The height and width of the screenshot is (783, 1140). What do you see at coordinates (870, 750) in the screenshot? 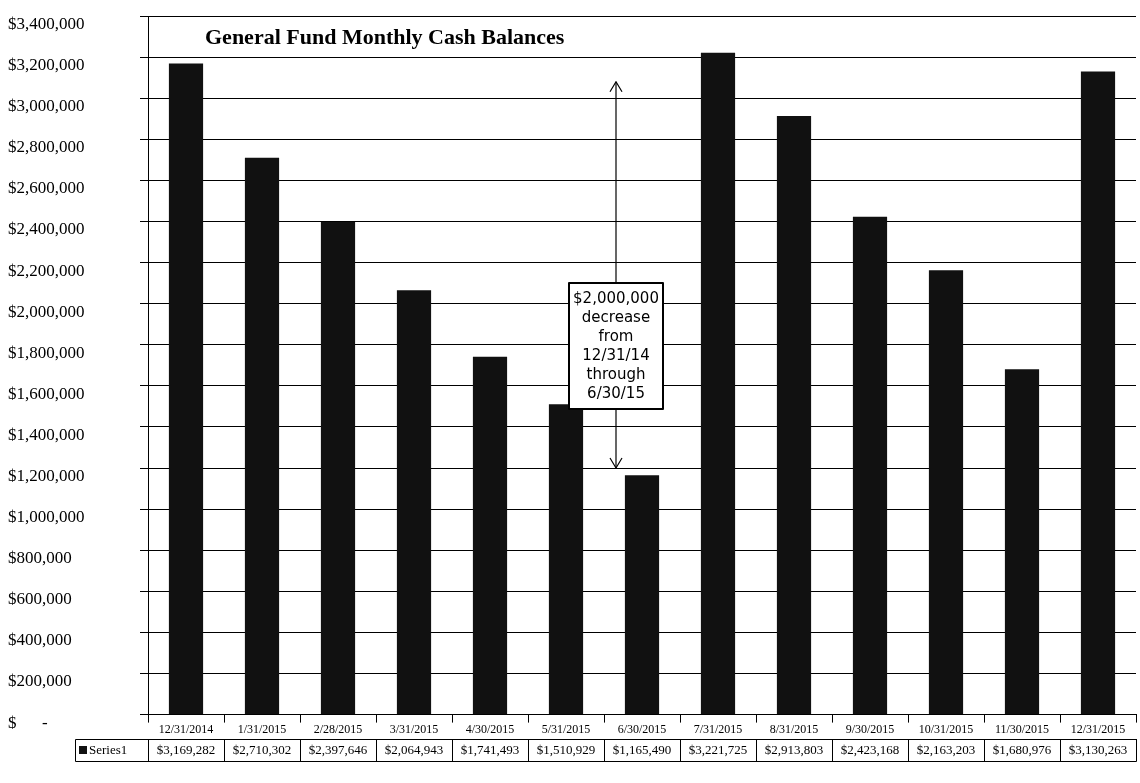
I see `data-label: $2,423,168` at bounding box center [870, 750].